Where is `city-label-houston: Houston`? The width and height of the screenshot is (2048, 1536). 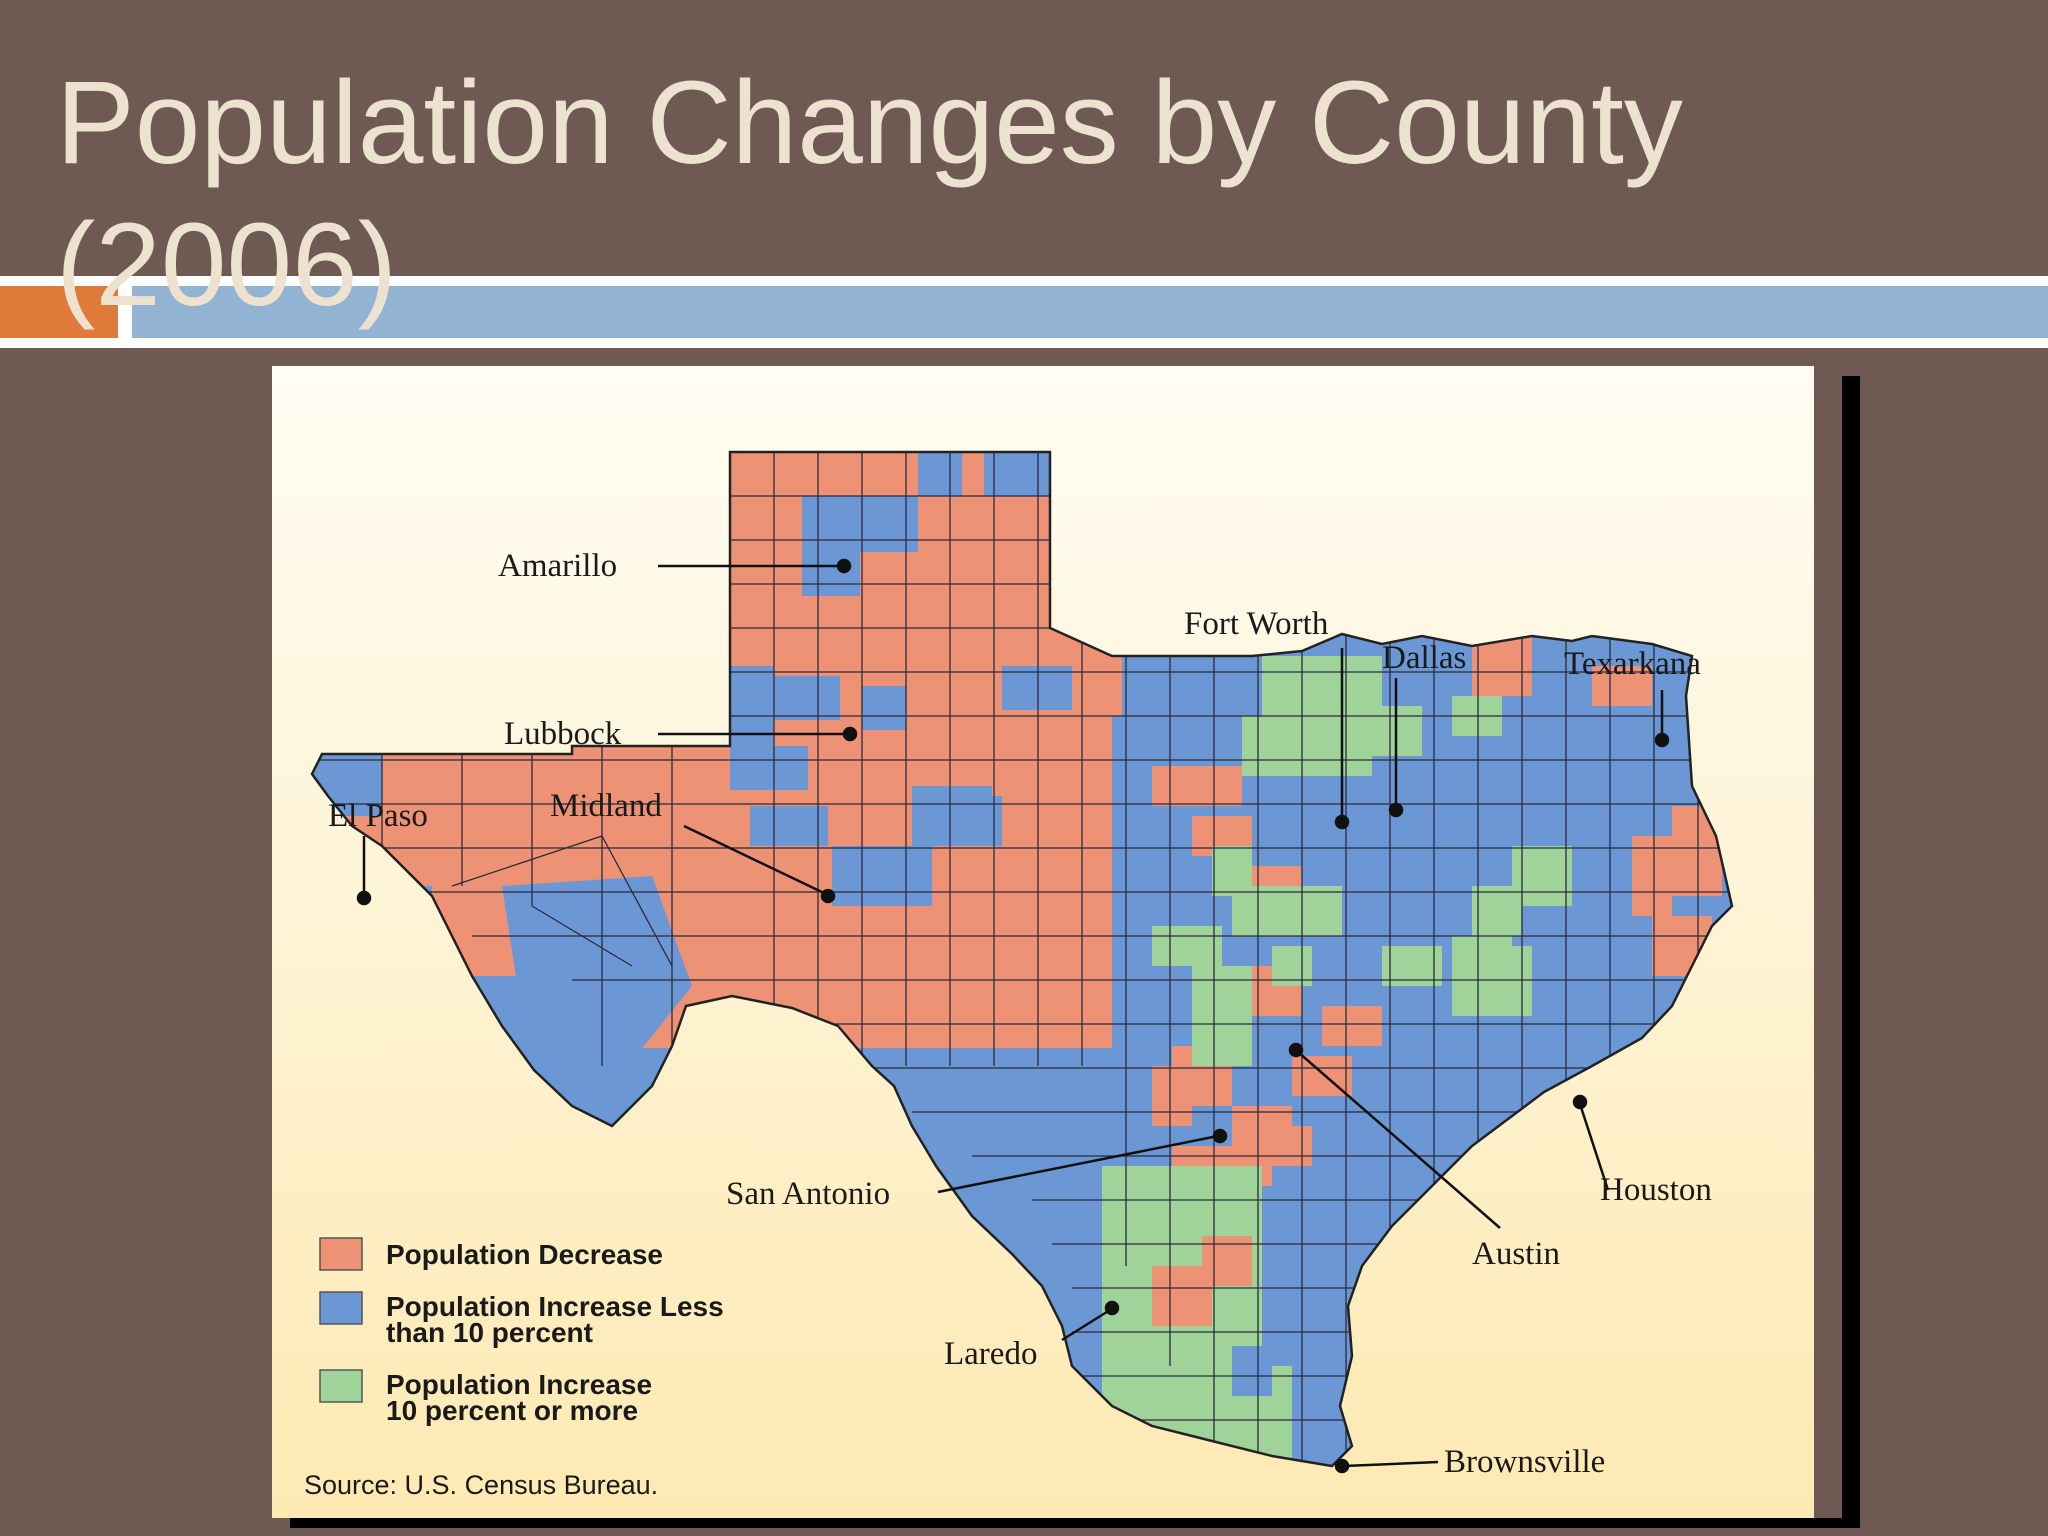
city-label-houston: Houston is located at coordinates (1656, 1190).